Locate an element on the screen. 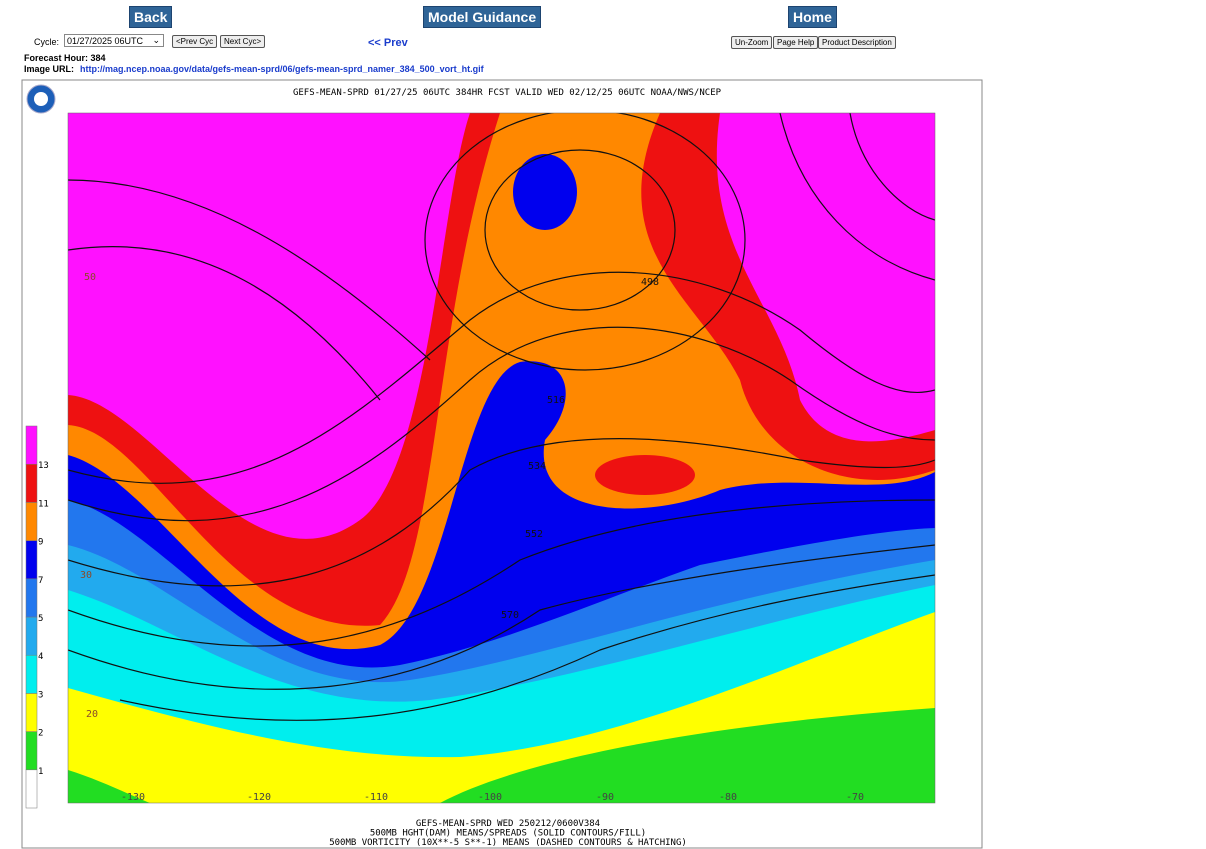 Image resolution: width=1206 pixels, height=849 pixels. cycle-select: 01/27/2025 06UTC ⌄ is located at coordinates (114, 40).